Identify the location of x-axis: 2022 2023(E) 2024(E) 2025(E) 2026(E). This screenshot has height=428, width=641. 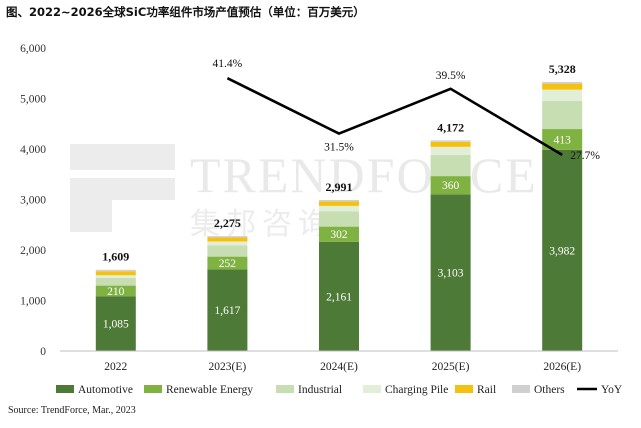
(339, 361).